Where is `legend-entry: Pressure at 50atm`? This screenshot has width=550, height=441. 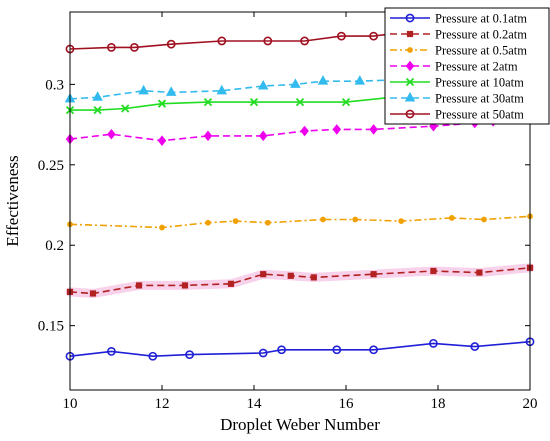
legend-entry: Pressure at 50atm is located at coordinates (457, 115).